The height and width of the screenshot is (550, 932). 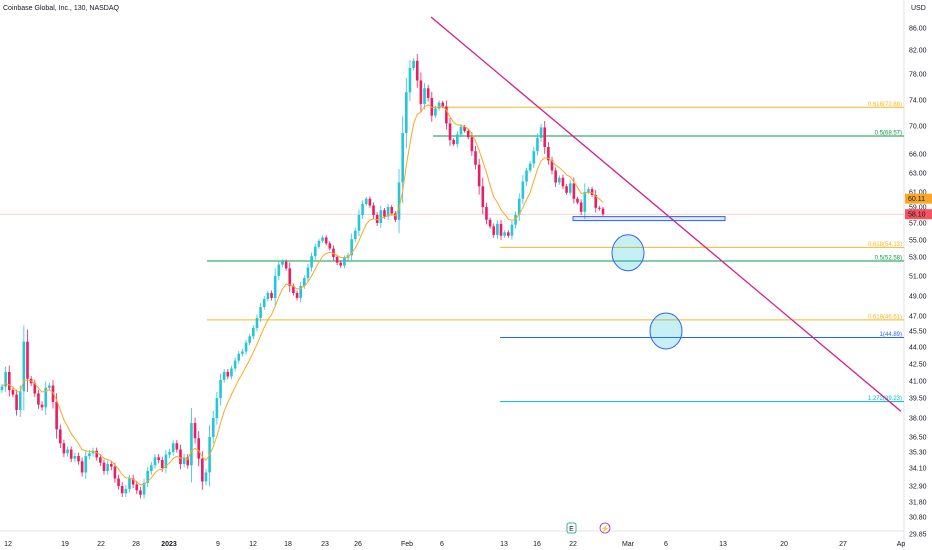 I want to click on price-tick-label: 78.00, so click(x=918, y=75).